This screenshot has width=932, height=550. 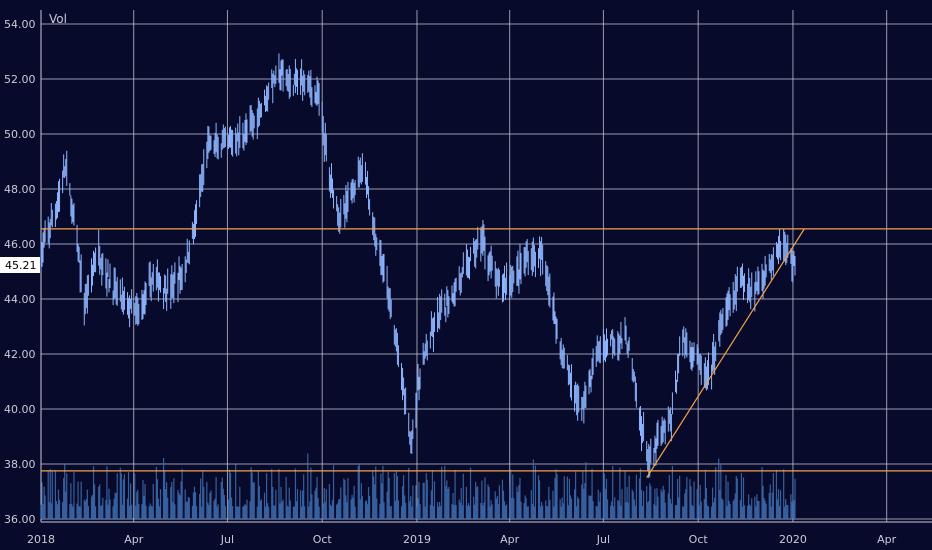 I want to click on x-tick-label: 2020, so click(x=793, y=539).